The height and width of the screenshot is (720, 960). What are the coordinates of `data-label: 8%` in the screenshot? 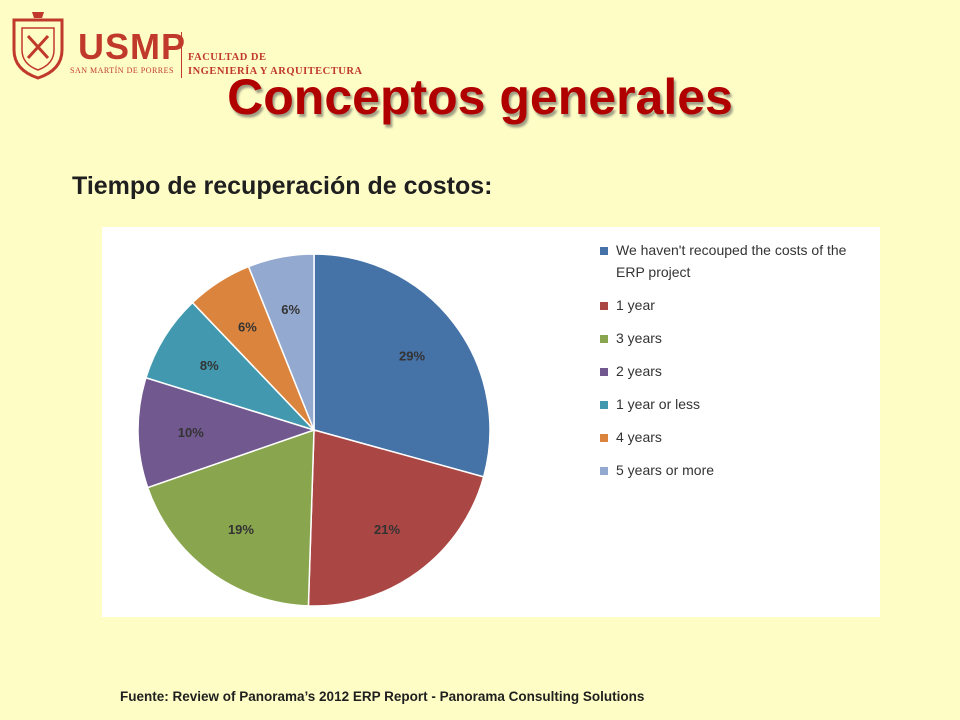 It's located at (209, 365).